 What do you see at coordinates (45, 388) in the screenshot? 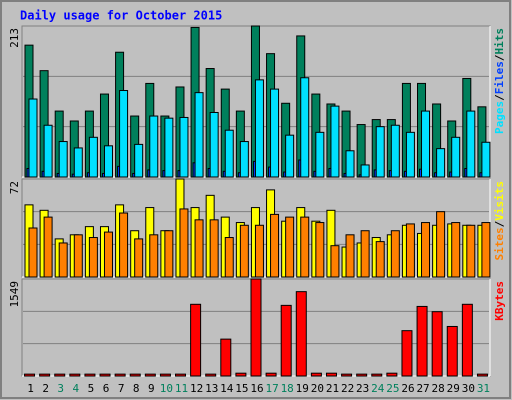
I see `x-tick-label: 2` at bounding box center [45, 388].